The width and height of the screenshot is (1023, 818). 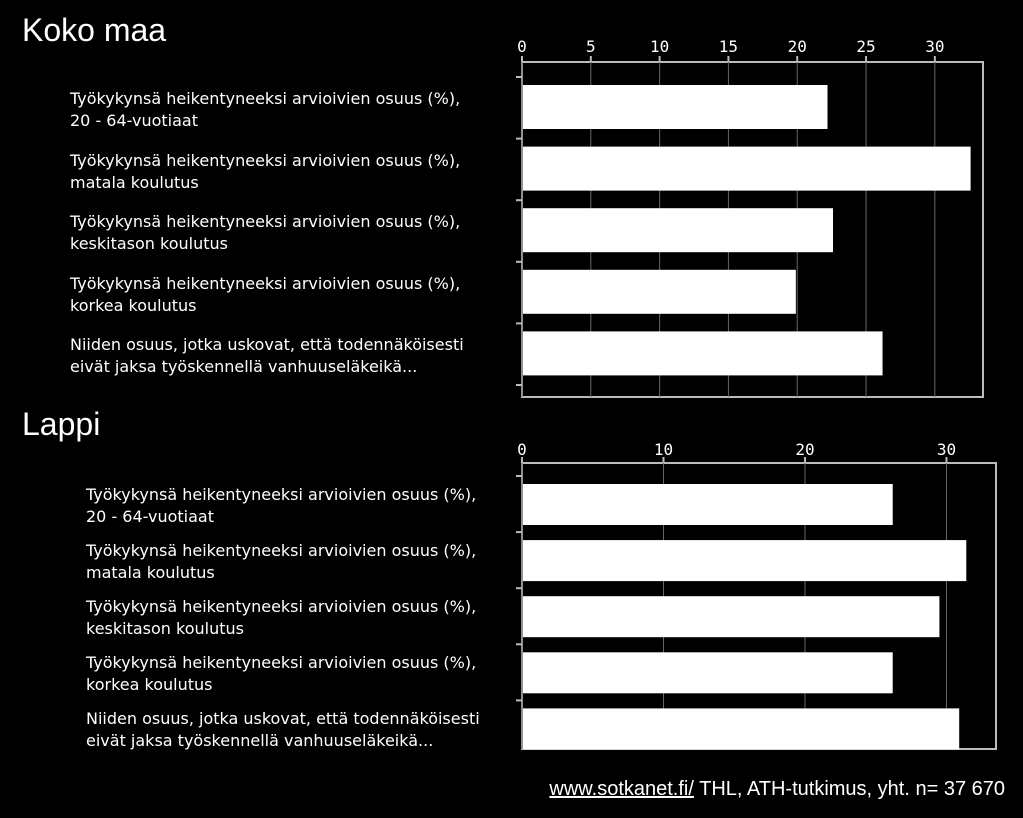 What do you see at coordinates (728, 46) in the screenshot?
I see `tick-label: 15` at bounding box center [728, 46].